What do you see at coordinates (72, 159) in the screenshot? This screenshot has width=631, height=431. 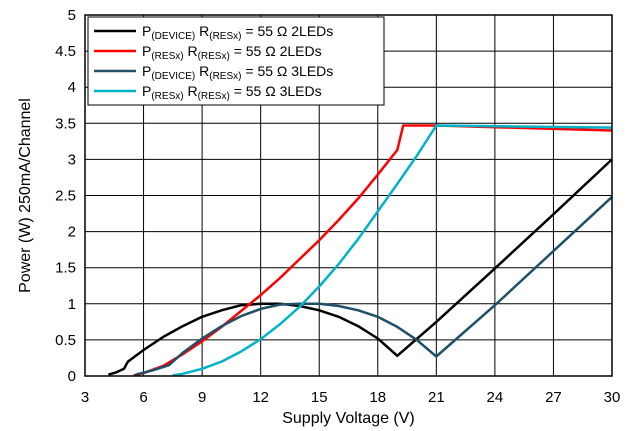 I see `y-tick-label: 3` at bounding box center [72, 159].